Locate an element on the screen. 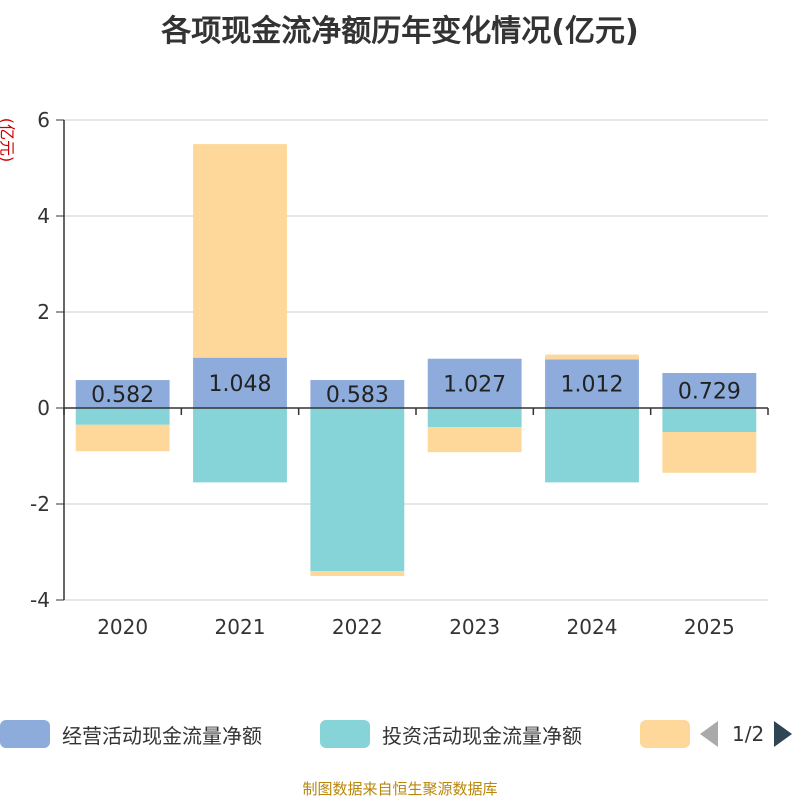  x-tick-label-2021: 2021 is located at coordinates (240, 627).